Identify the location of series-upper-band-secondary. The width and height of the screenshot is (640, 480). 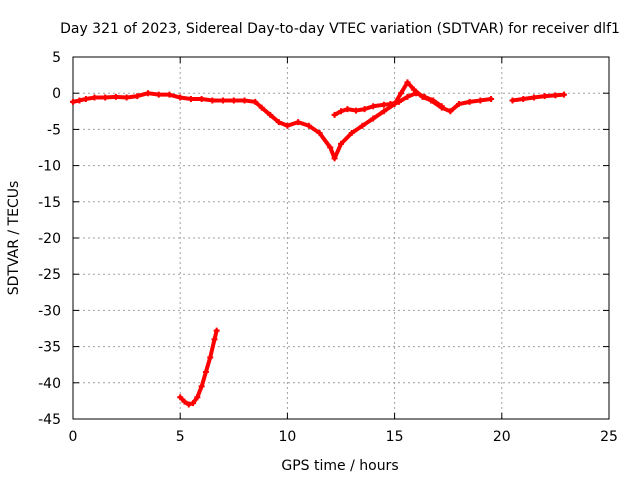
(388, 104).